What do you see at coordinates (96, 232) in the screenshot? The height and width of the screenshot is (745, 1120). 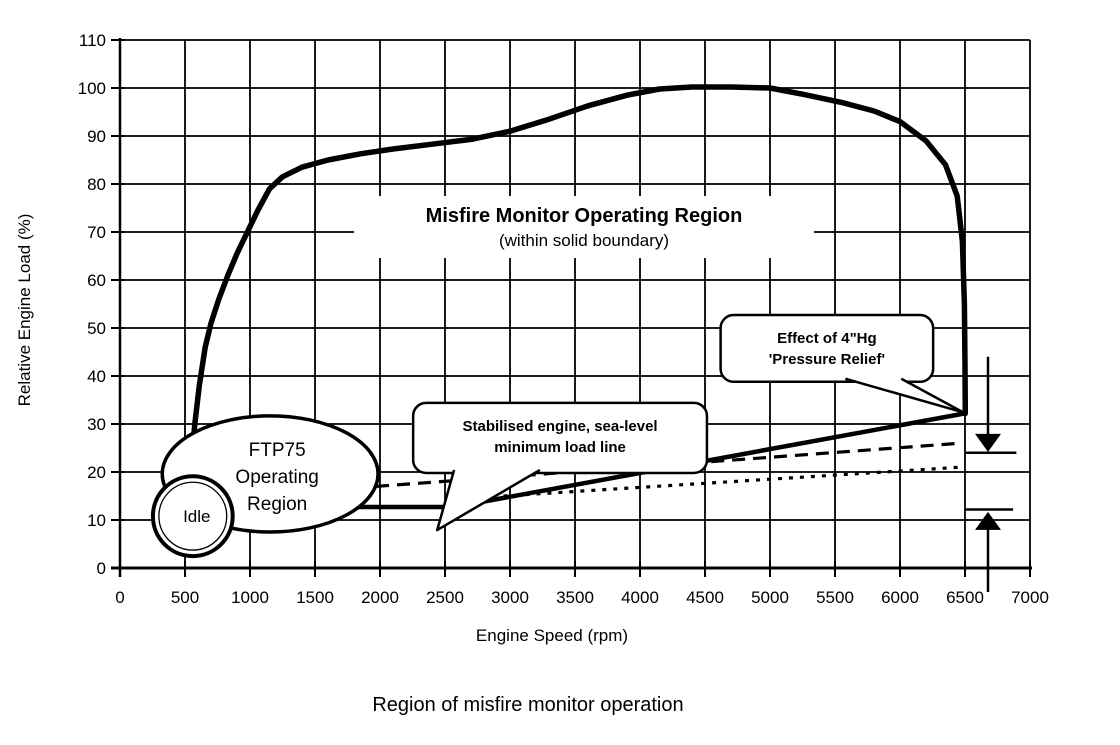 I see `tick-label-y-70: 70` at bounding box center [96, 232].